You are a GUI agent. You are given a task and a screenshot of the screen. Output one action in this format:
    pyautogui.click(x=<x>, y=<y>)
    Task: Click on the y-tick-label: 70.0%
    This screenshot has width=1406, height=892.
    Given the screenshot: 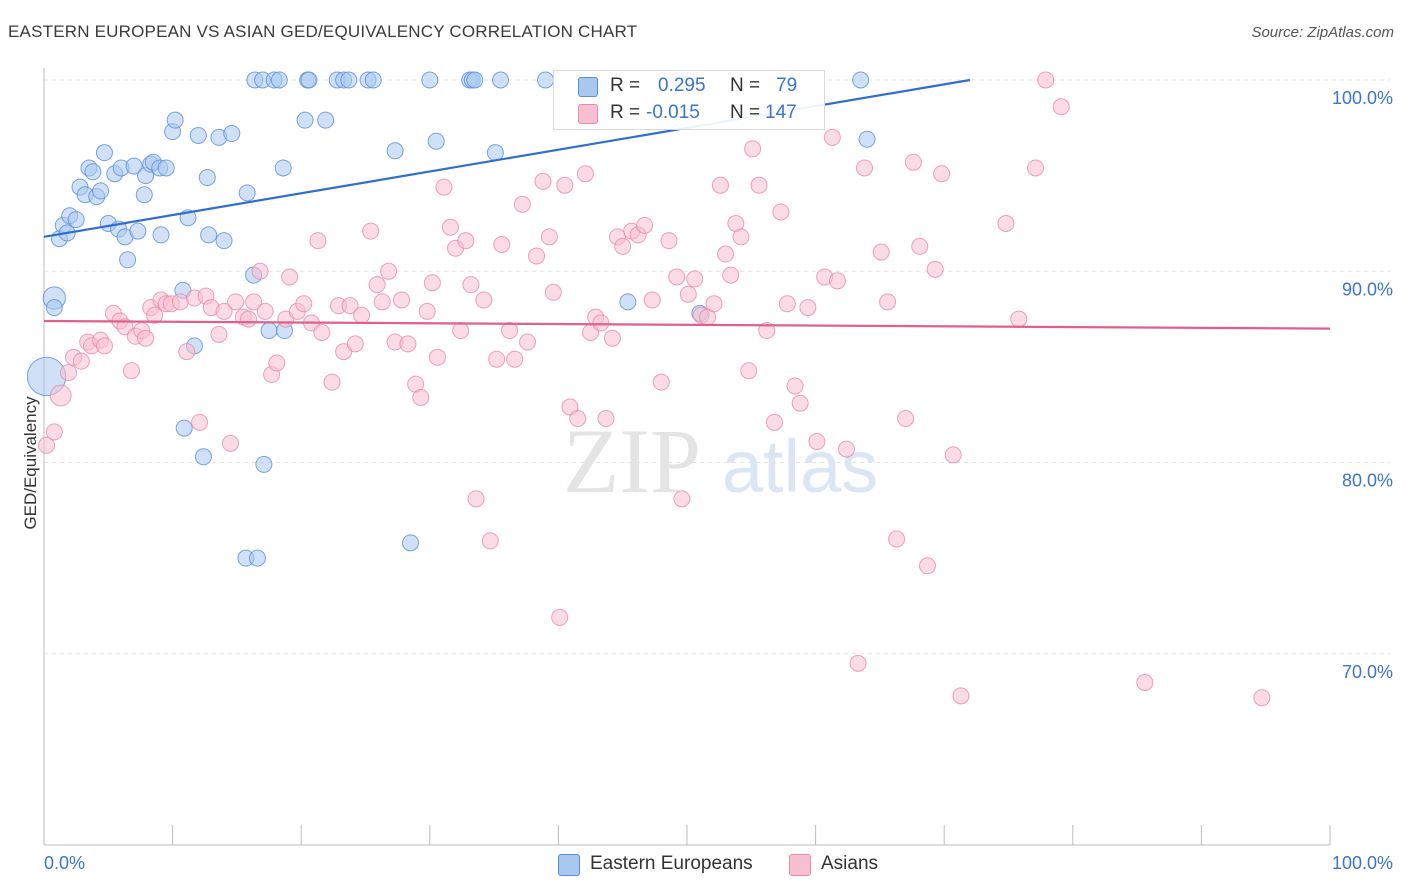 What is the action you would take?
    pyautogui.click(x=1367, y=672)
    